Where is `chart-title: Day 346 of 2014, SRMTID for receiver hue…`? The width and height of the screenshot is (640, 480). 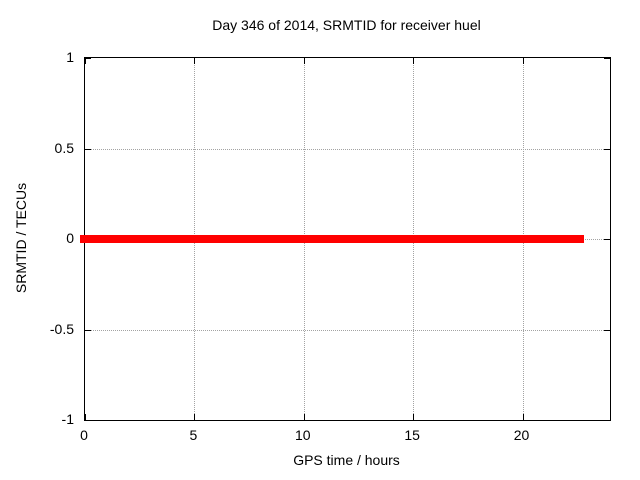 chart-title: Day 346 of 2014, SRMTID for receiver hue… is located at coordinates (346, 25).